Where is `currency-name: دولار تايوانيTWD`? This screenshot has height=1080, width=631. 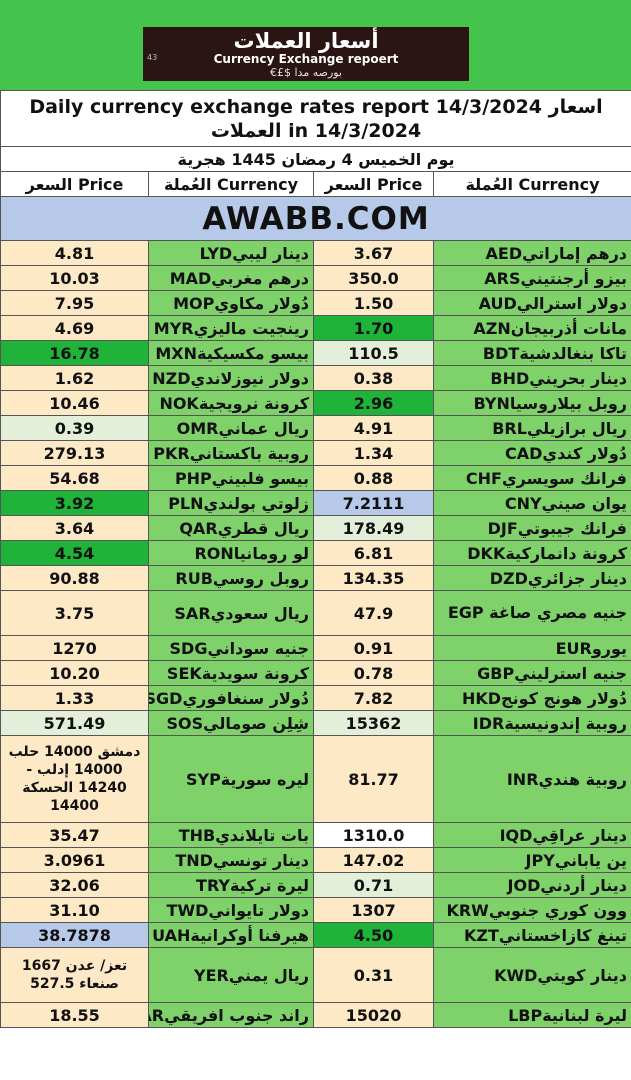 currency-name: دولار تايوانيTWD is located at coordinates (231, 910).